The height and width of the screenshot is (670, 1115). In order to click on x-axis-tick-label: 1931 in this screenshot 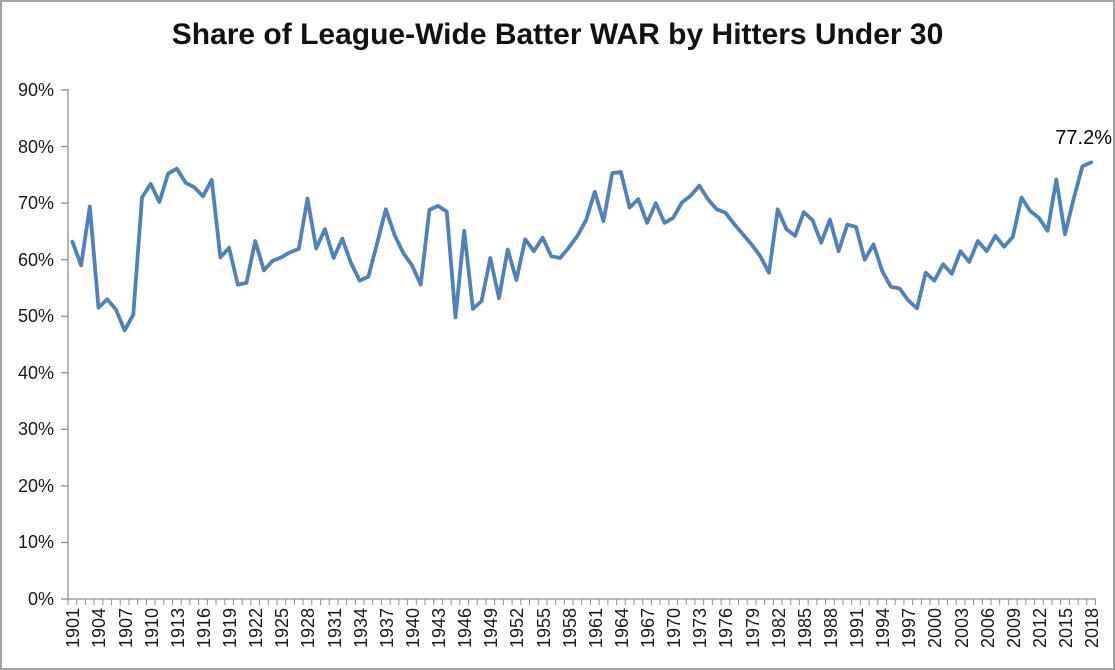, I will do `click(334, 627)`.